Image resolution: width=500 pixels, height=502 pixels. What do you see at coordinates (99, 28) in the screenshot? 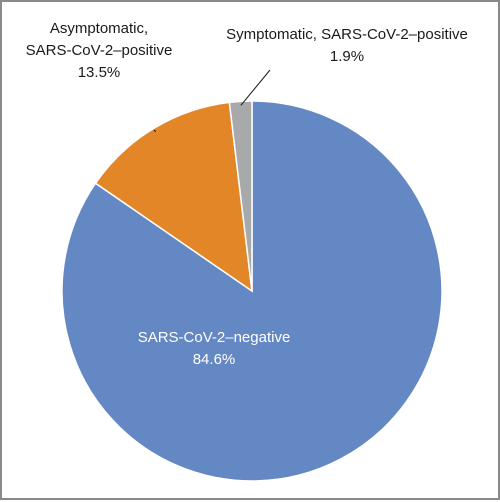
I see `slice-label-asymptomatic-line1: Asymptomatic,` at bounding box center [99, 28].